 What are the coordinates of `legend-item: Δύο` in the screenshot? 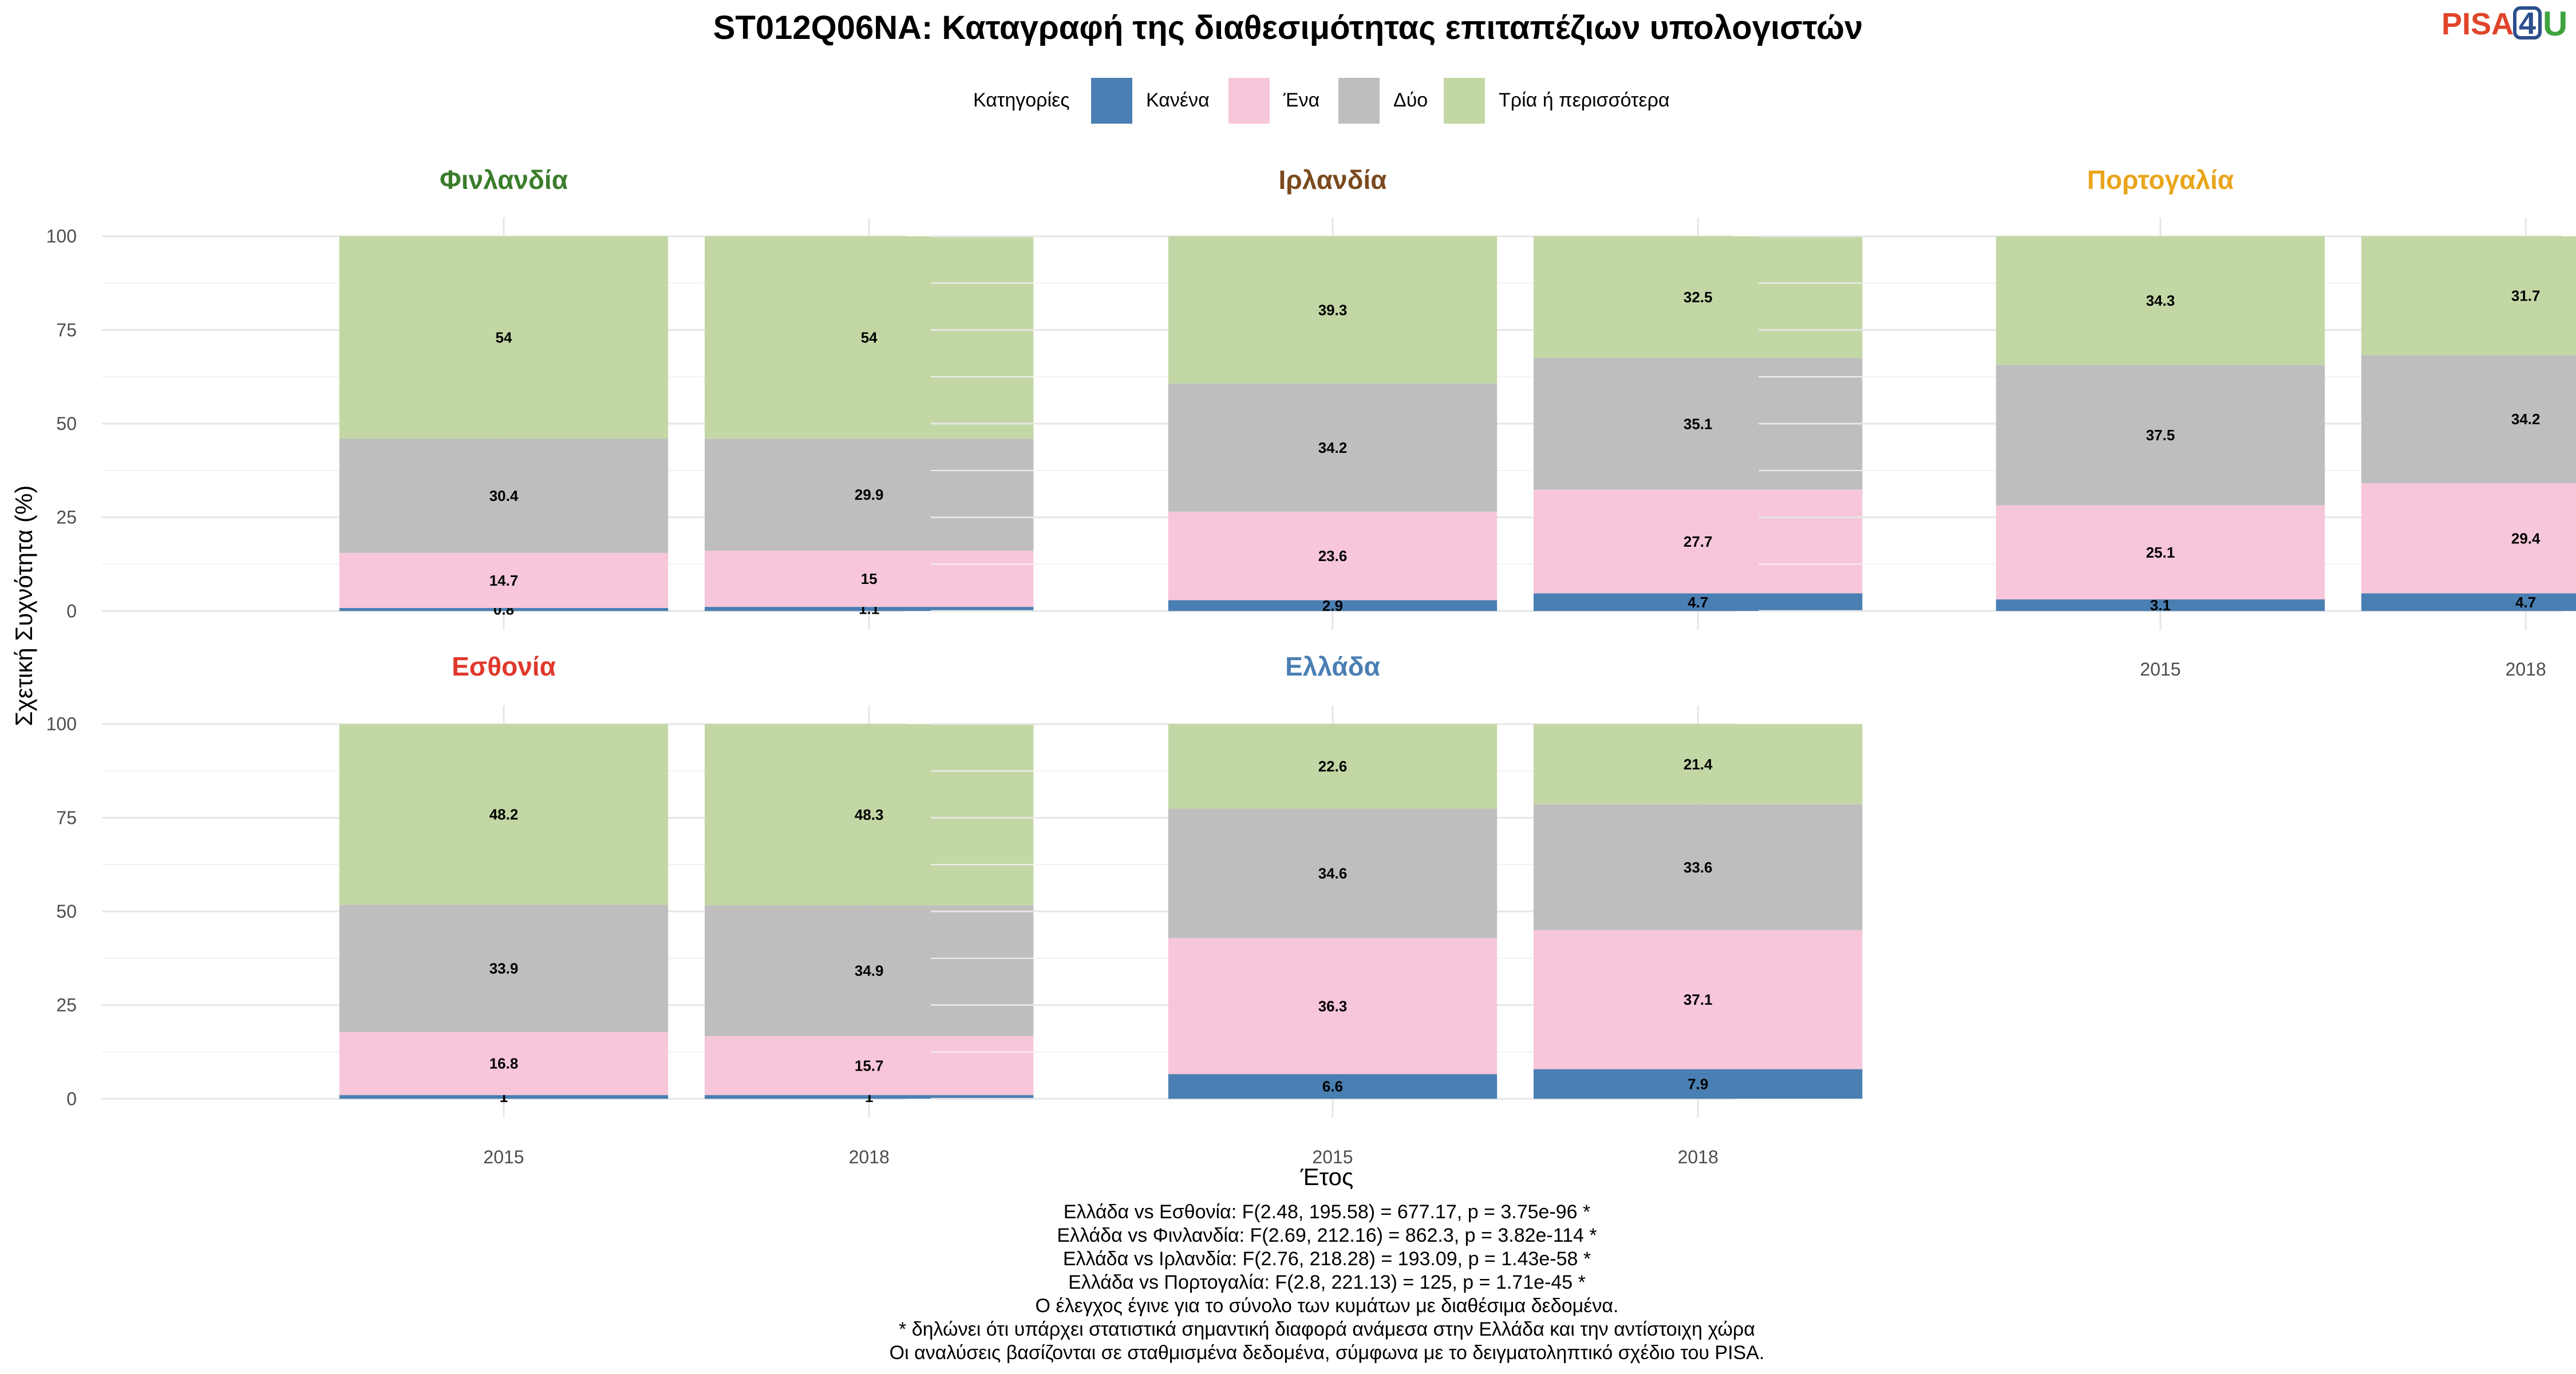 It's located at (1383, 101).